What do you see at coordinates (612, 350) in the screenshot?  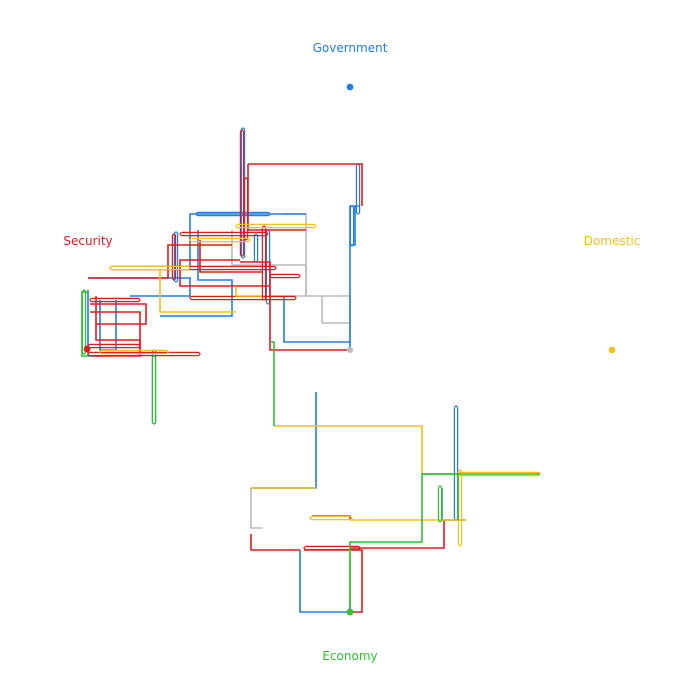 I see `domestic-pole-dot` at bounding box center [612, 350].